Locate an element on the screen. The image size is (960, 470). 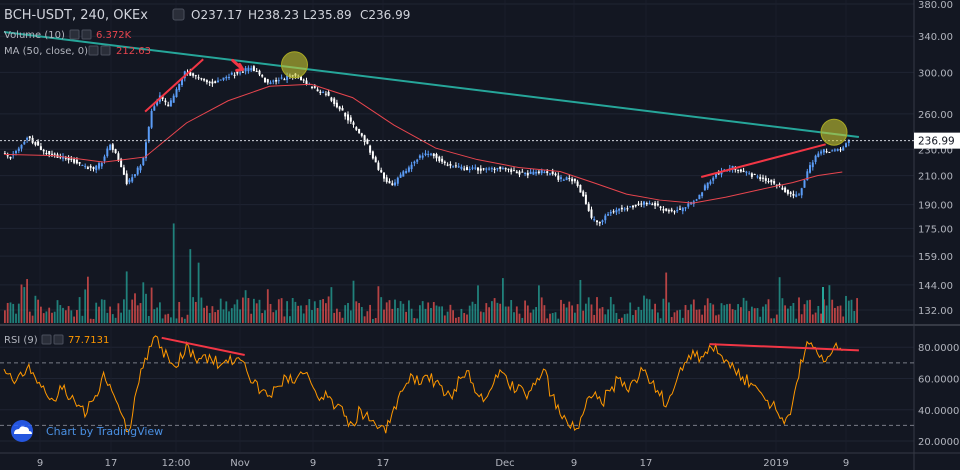
ma-eye-icon is located at coordinates (93, 50).